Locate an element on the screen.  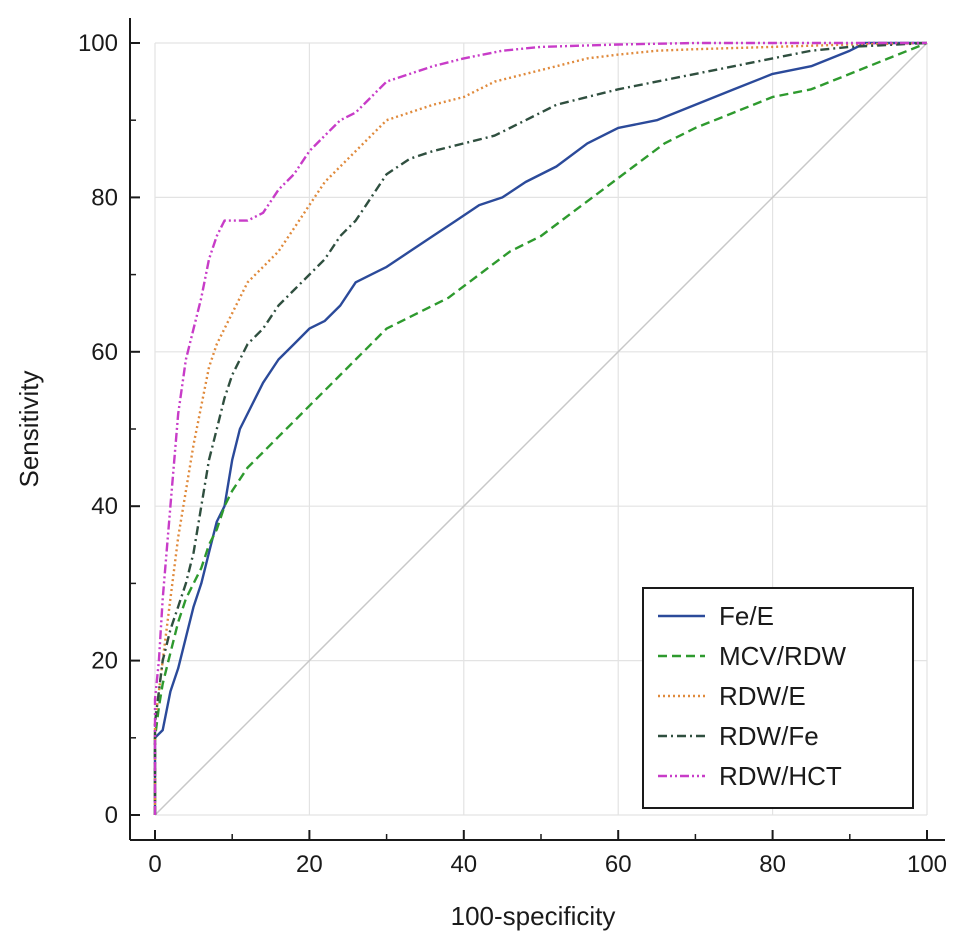
legend: Fe/E MCV/RDW RDW/E RDW/Fe RDW/HCT is located at coordinates (778, 698).